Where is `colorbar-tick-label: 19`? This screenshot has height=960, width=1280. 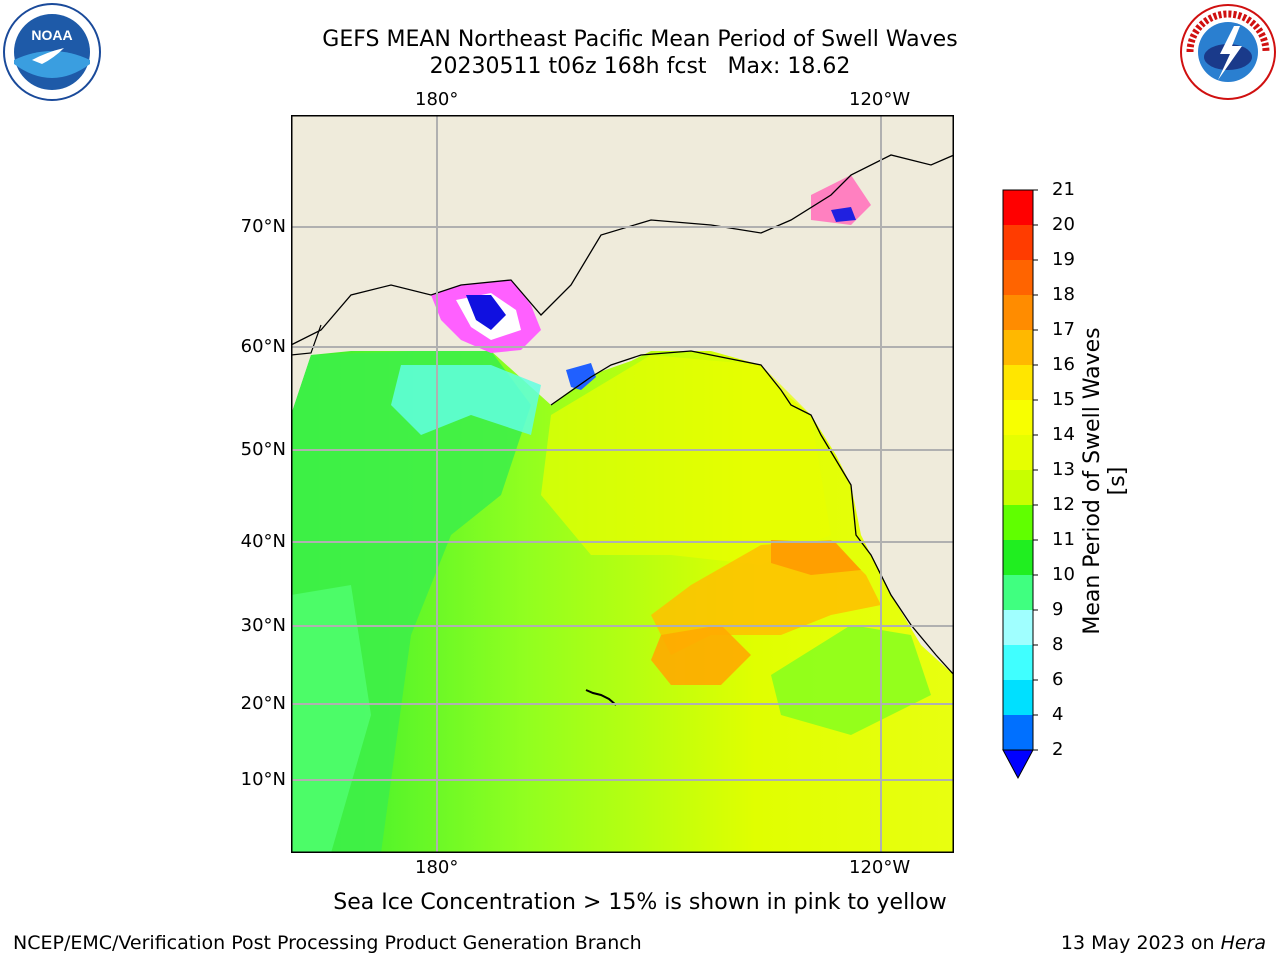 colorbar-tick-label: 19 is located at coordinates (1063, 259).